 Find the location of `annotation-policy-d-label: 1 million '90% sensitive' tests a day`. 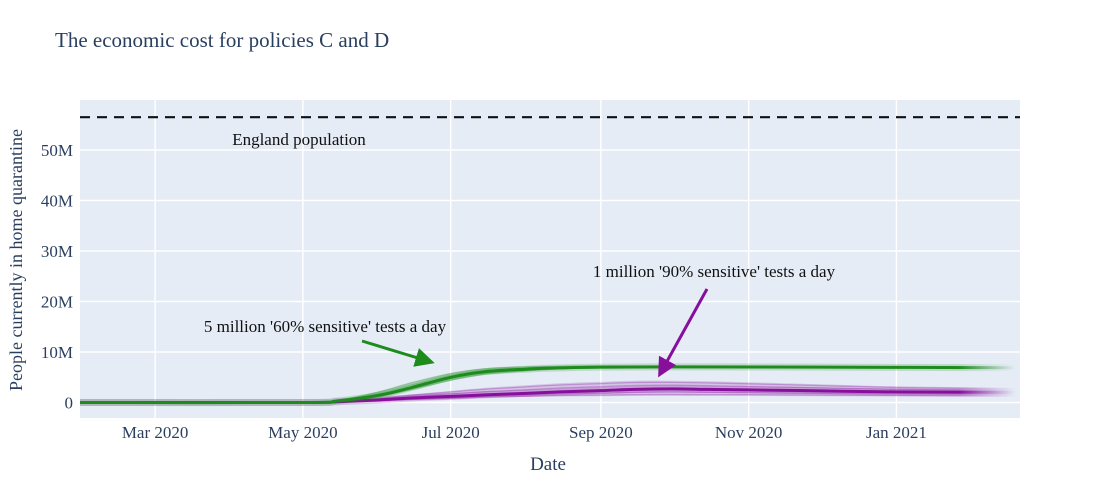

annotation-policy-d-label: 1 million '90% sensitive' tests a day is located at coordinates (714, 271).